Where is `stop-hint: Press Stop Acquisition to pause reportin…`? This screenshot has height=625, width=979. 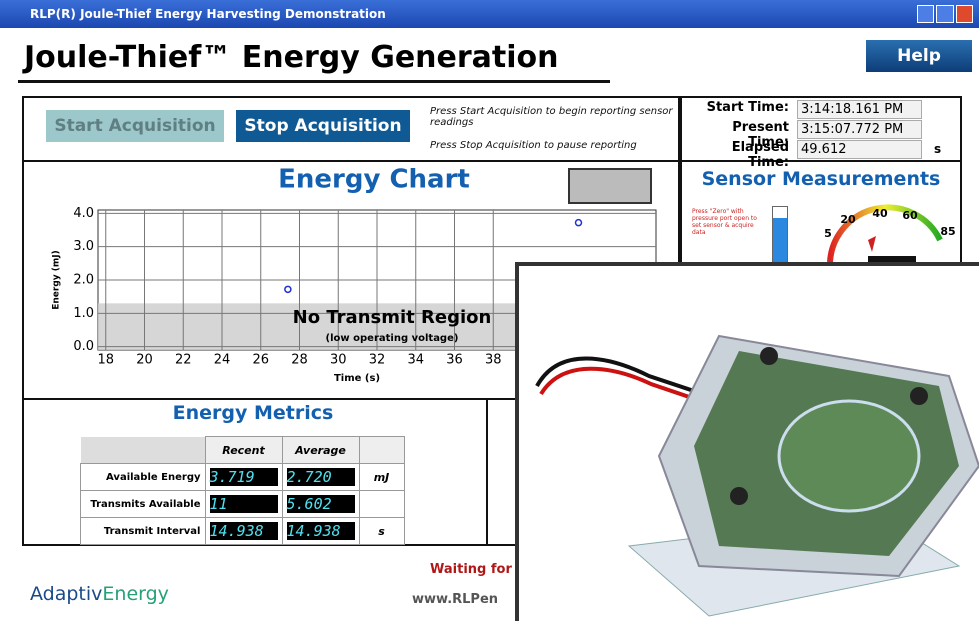
stop-hint: Press Stop Acquisition to pause reportin… is located at coordinates (533, 145).